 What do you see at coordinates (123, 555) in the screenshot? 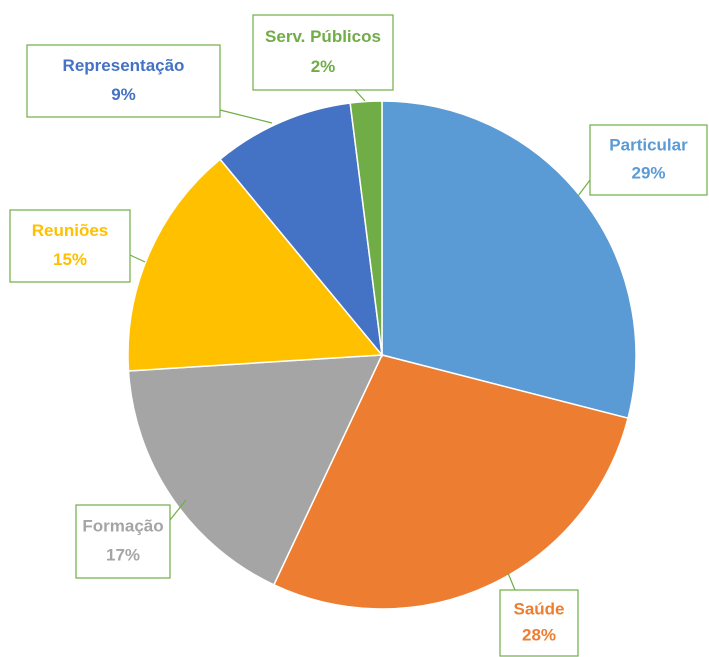
I see `slice-value-label: 17%` at bounding box center [123, 555].